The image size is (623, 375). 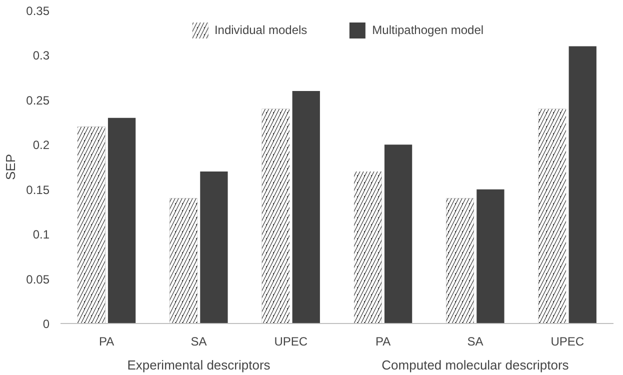 What do you see at coordinates (38, 189) in the screenshot?
I see `y-tick-label: 0.15` at bounding box center [38, 189].